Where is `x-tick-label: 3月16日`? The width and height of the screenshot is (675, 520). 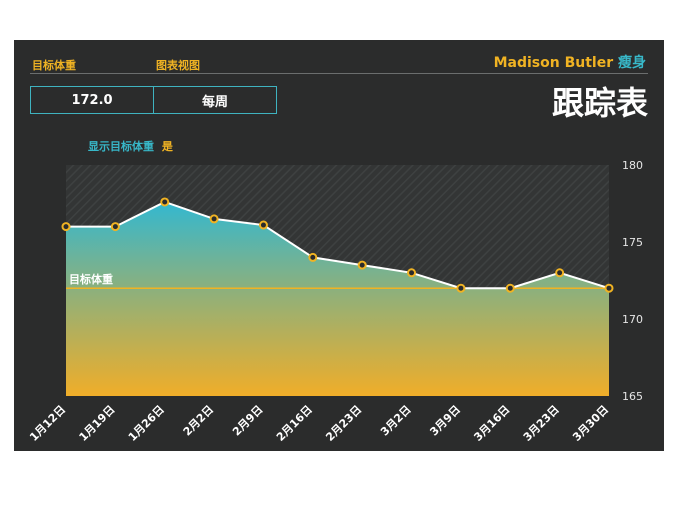
x-tick-label: 3月16日 is located at coordinates (491, 423).